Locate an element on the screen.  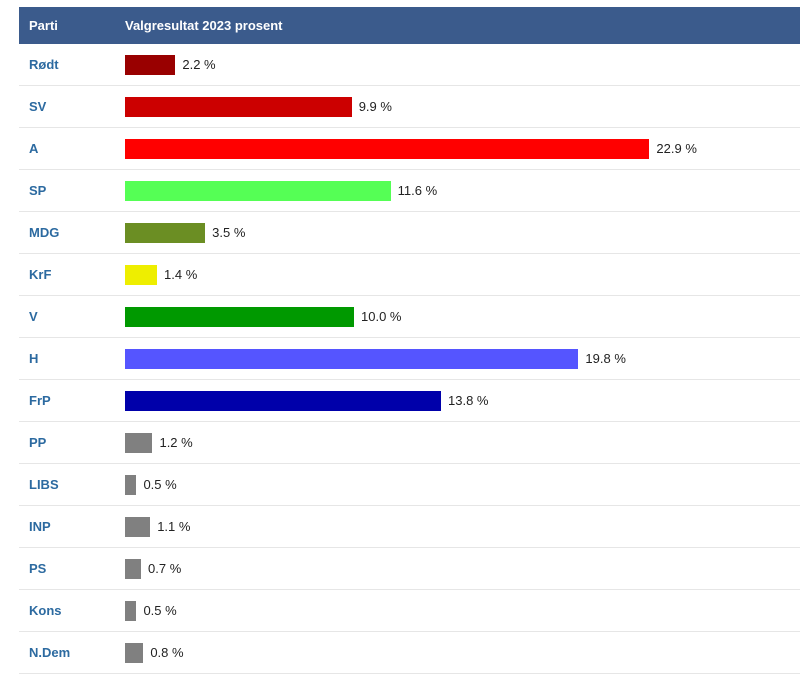
table-row: INP 1.1 % is located at coordinates (409, 527).